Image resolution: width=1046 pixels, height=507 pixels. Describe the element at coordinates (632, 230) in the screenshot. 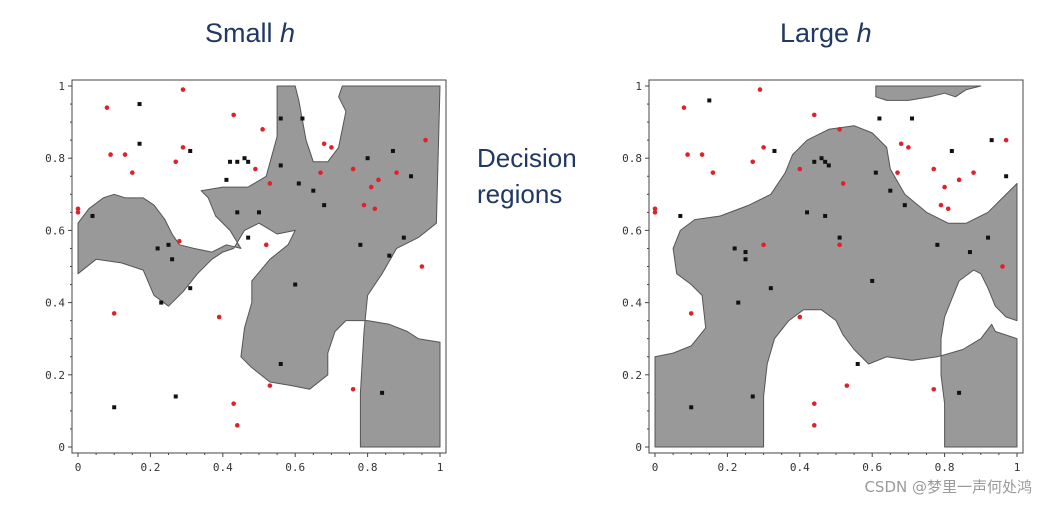

I see `large-h-y-tick-label: 0.6` at that location.